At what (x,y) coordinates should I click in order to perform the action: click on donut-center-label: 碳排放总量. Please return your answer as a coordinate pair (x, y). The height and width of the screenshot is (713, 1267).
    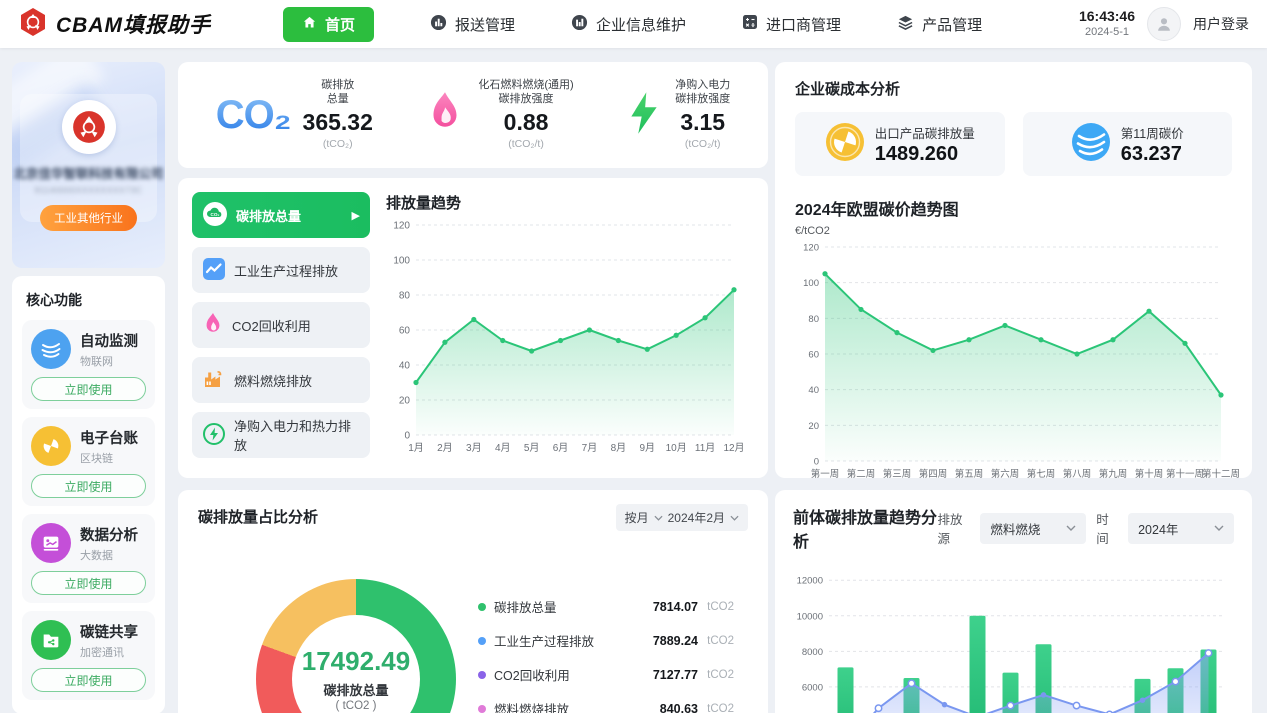
    Looking at the image, I should click on (356, 690).